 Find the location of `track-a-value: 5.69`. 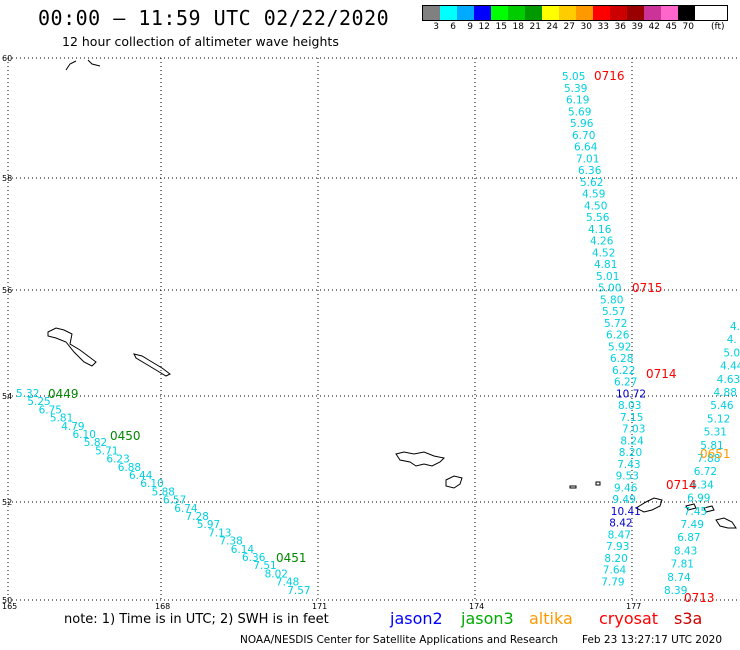

track-a-value: 5.69 is located at coordinates (579, 112).